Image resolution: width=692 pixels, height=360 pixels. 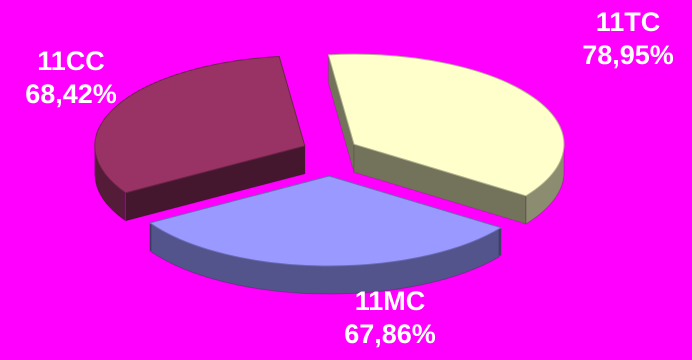 What do you see at coordinates (628, 55) in the screenshot?
I see `slice-value-11tc: 78,95%` at bounding box center [628, 55].